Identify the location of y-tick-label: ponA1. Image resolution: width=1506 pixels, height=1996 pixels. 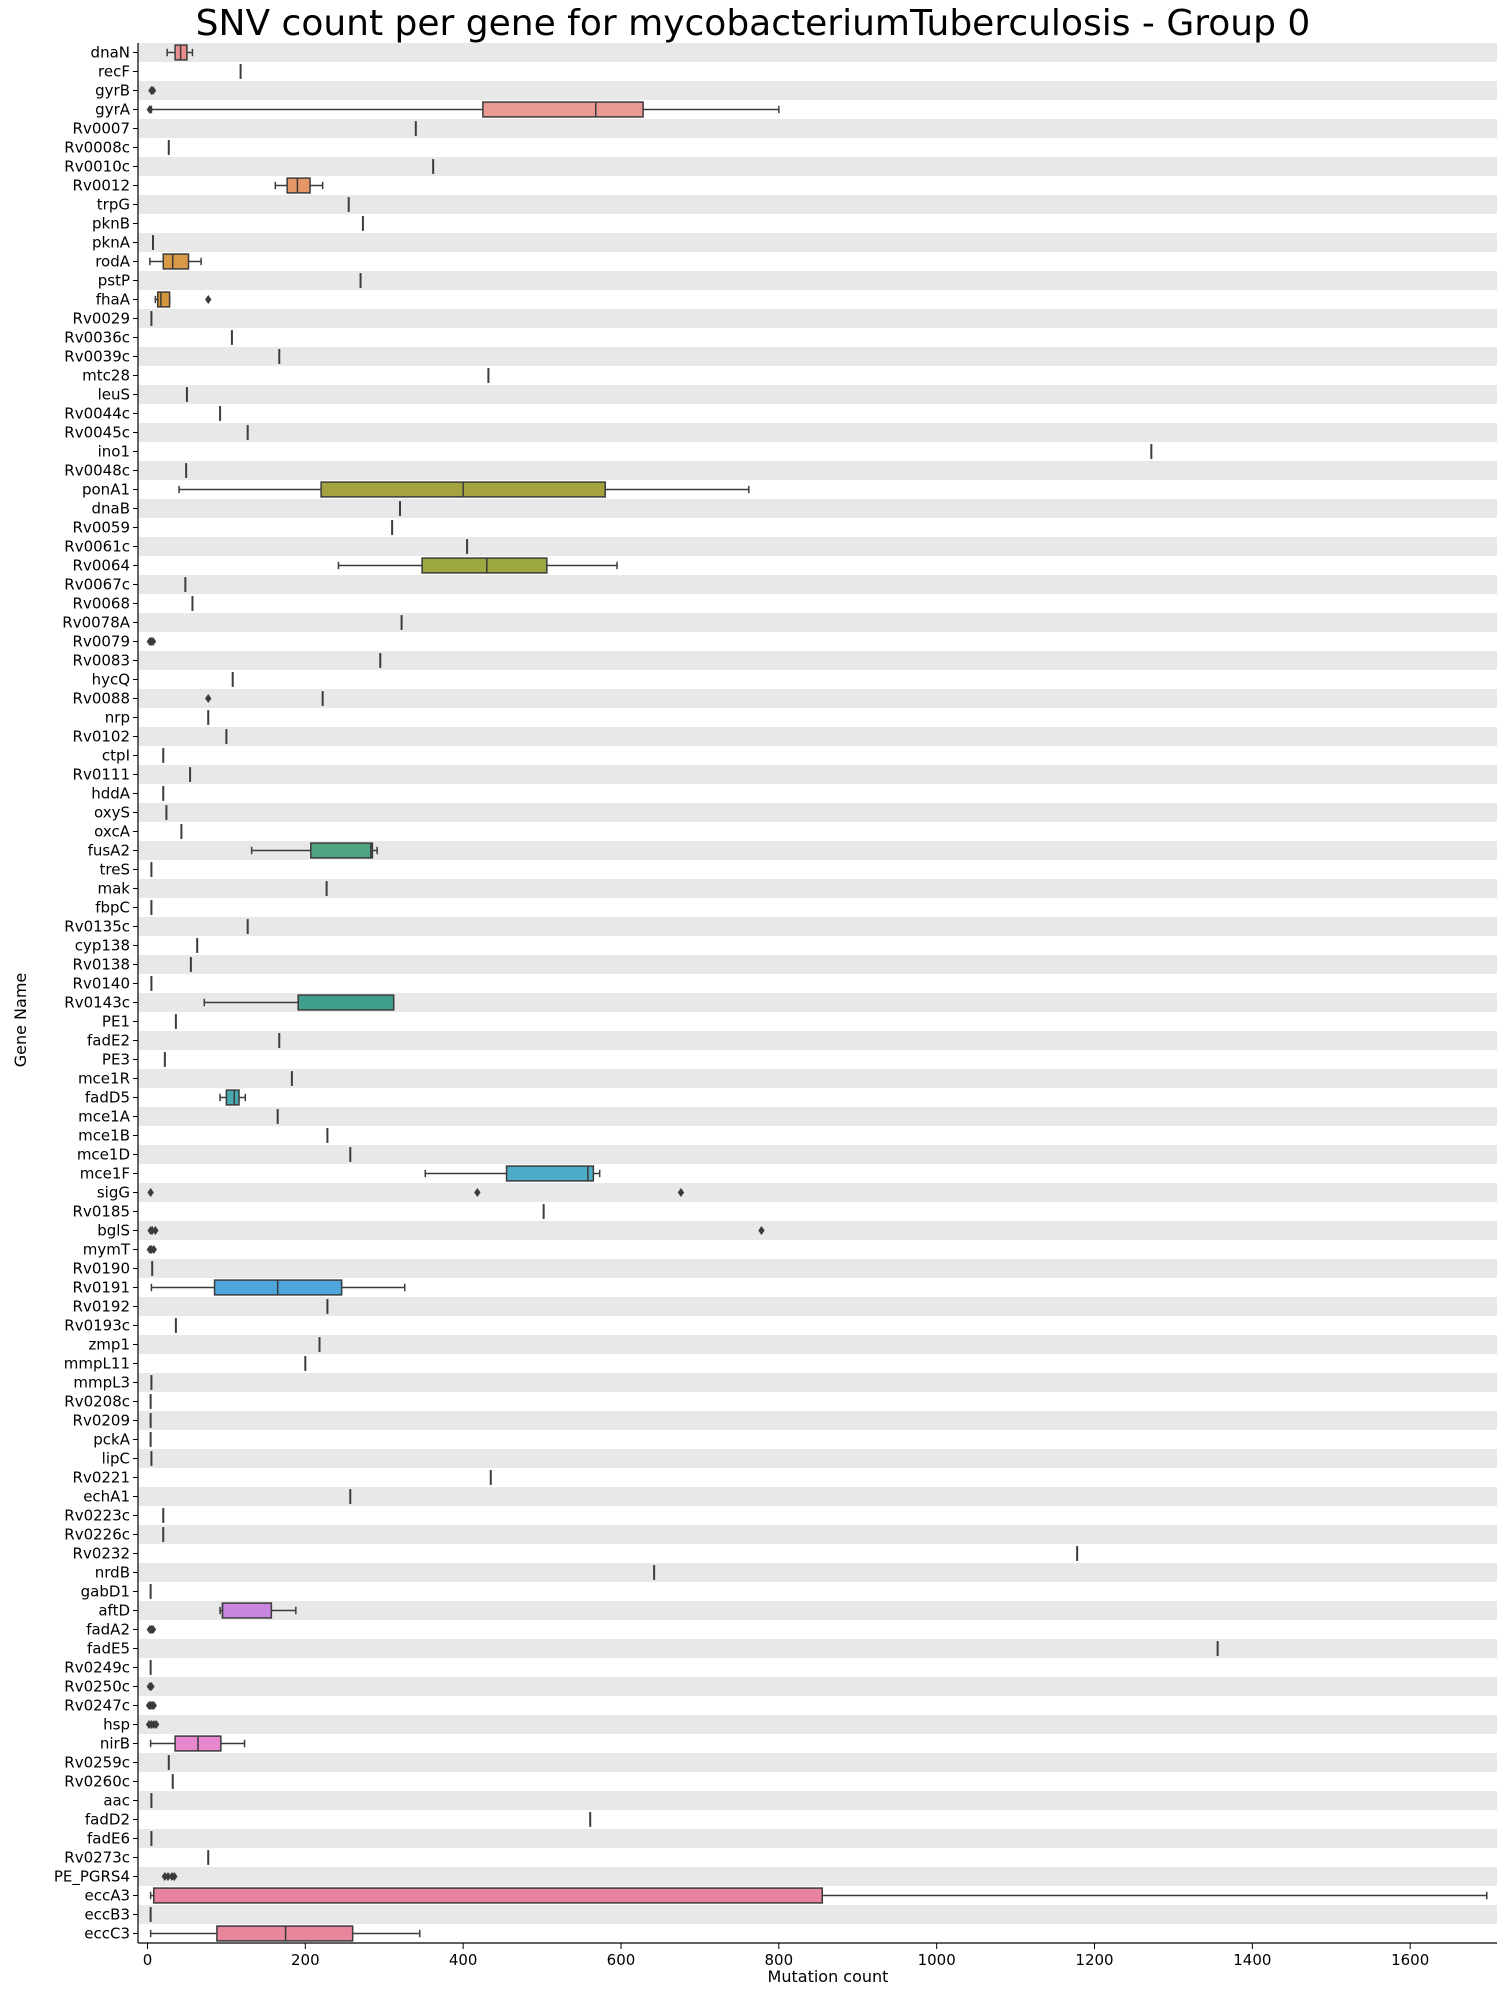
(106, 490).